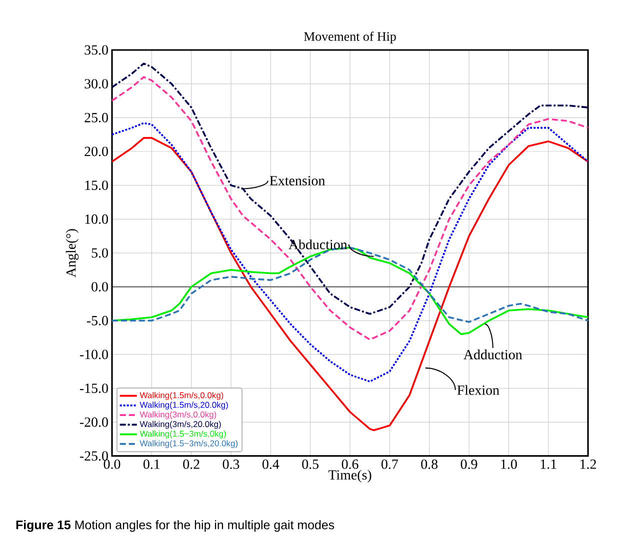  Describe the element at coordinates (94, 389) in the screenshot. I see `y-tick-label: -15.0` at that location.